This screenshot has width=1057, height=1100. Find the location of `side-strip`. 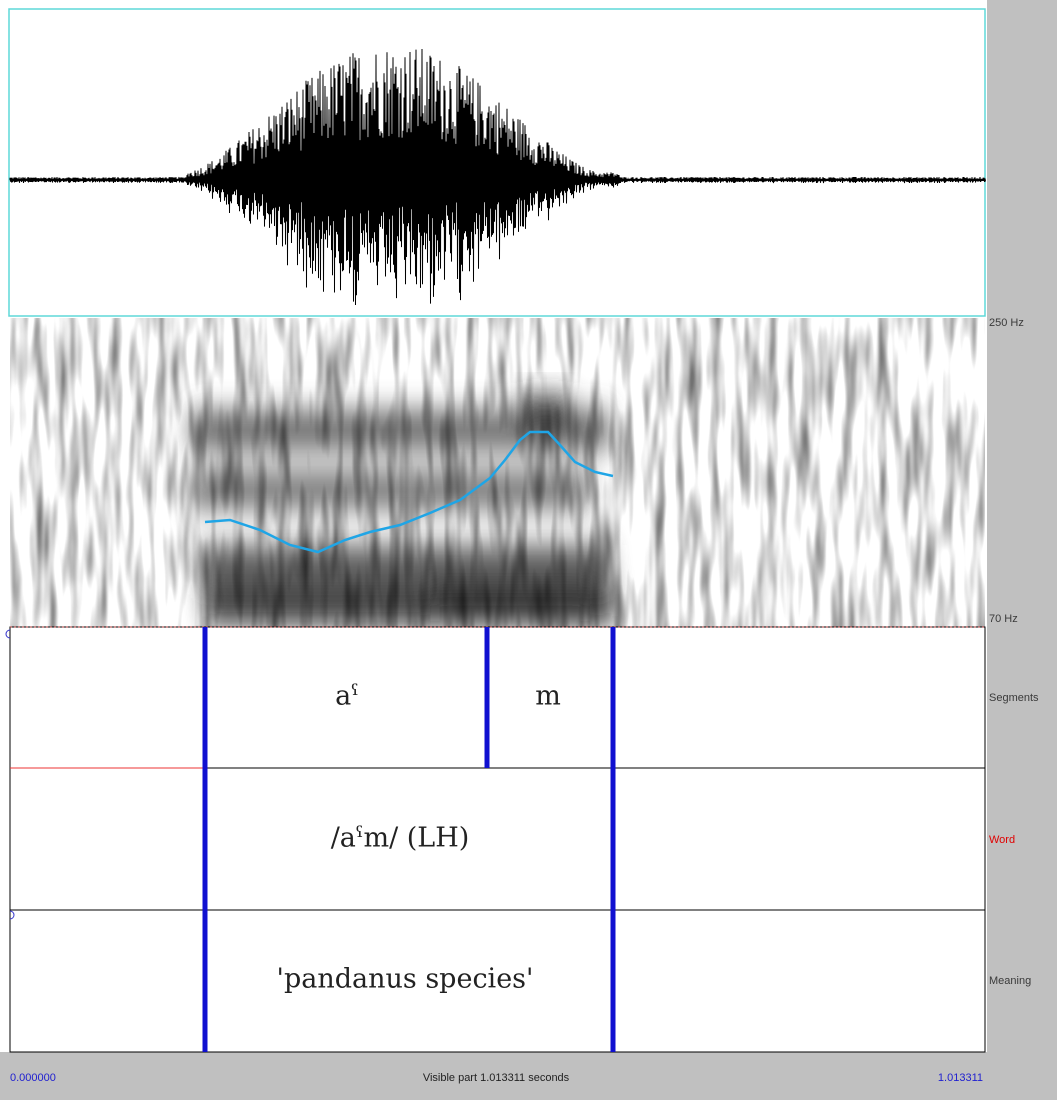

side-strip is located at coordinates (1022, 550).